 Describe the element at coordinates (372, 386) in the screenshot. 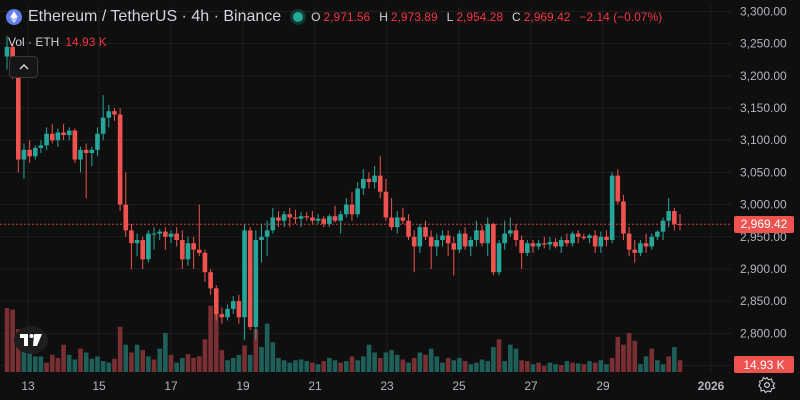

I see `time-axis: 13 15 17 19 21 23 25 27 29 2026` at that location.